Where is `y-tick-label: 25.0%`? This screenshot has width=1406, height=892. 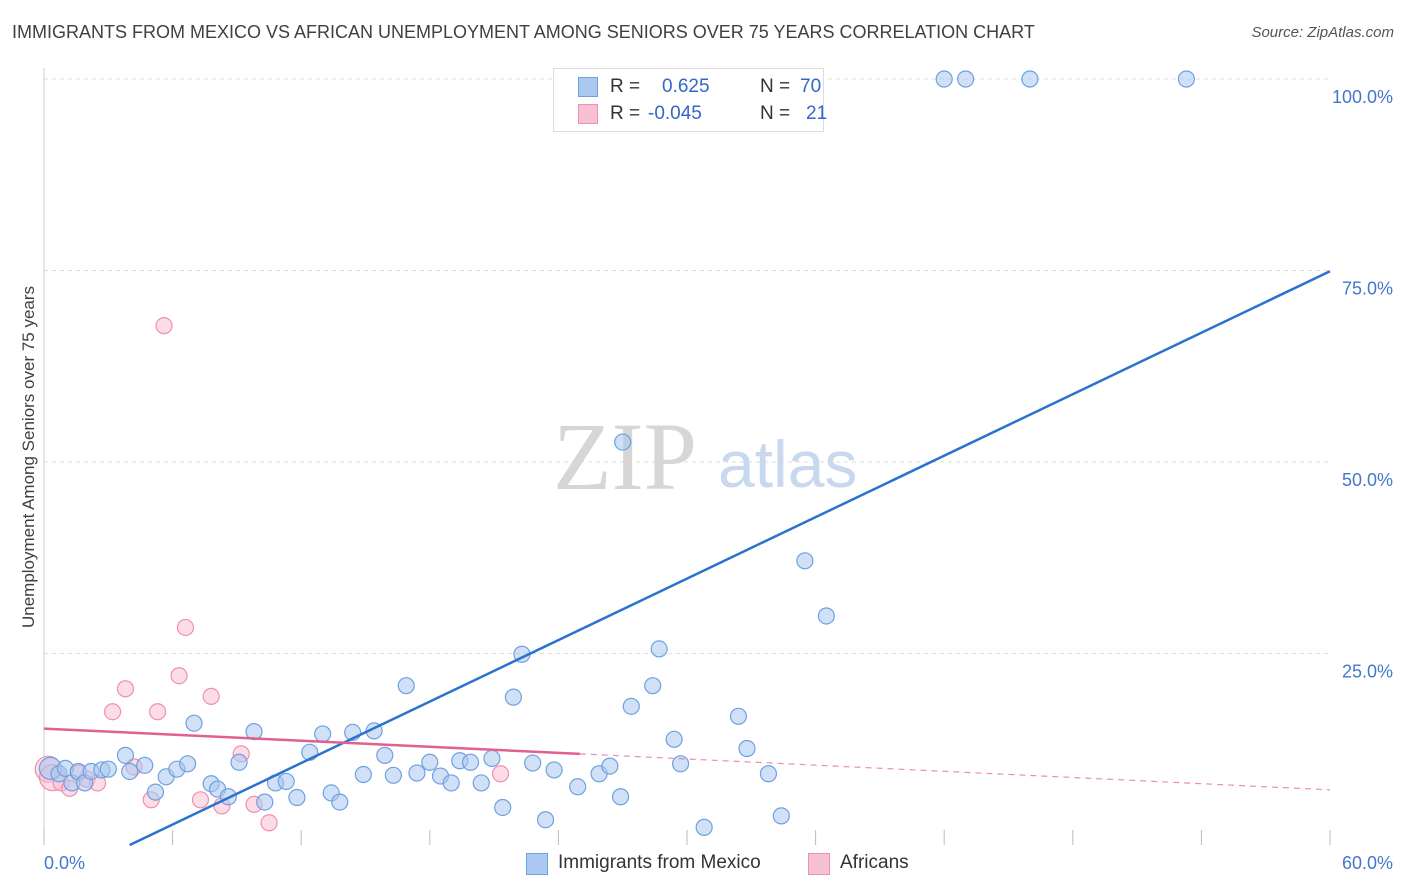 y-tick-label: 25.0% is located at coordinates (1367, 672).